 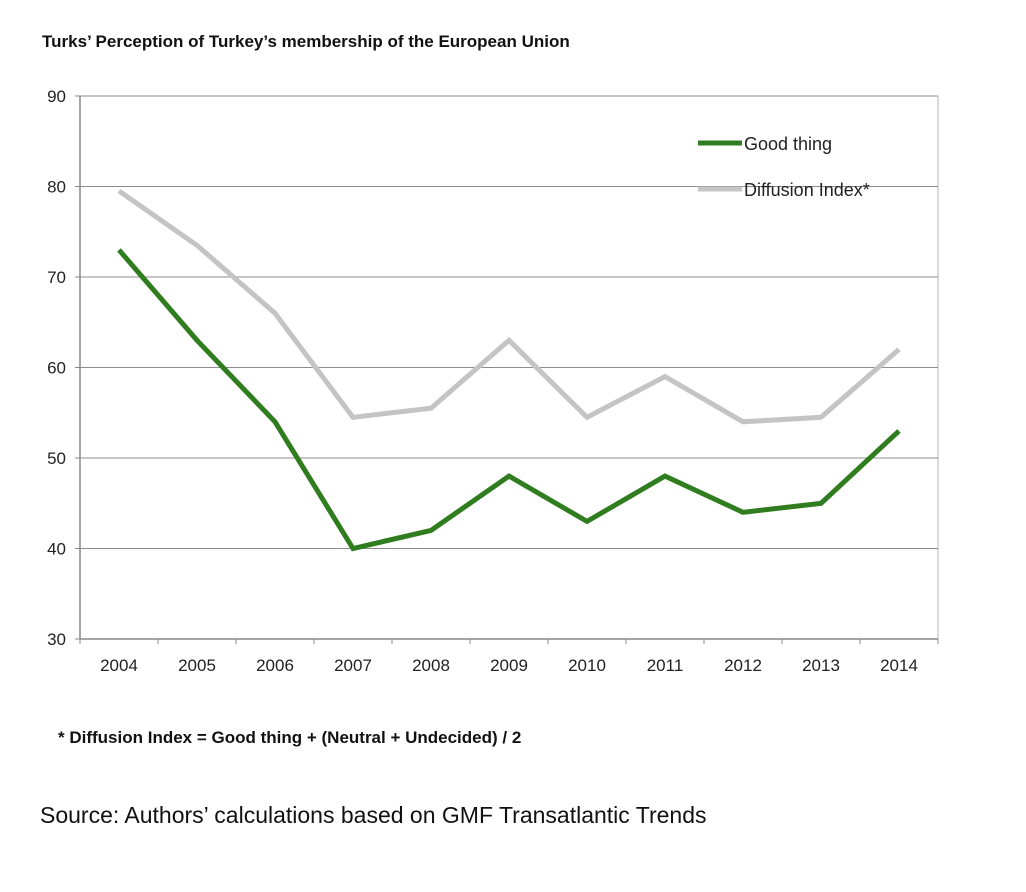 I want to click on y-tick-label: 70, so click(x=56, y=277).